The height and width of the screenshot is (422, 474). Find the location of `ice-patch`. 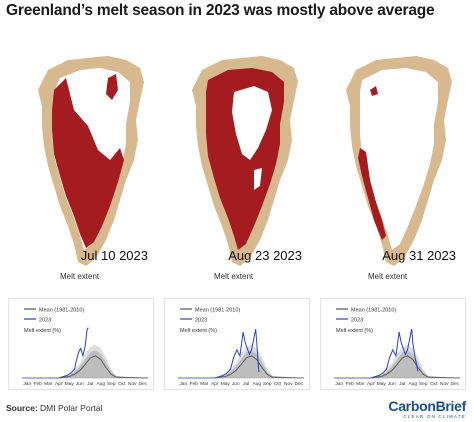

ice-patch is located at coordinates (258, 179).